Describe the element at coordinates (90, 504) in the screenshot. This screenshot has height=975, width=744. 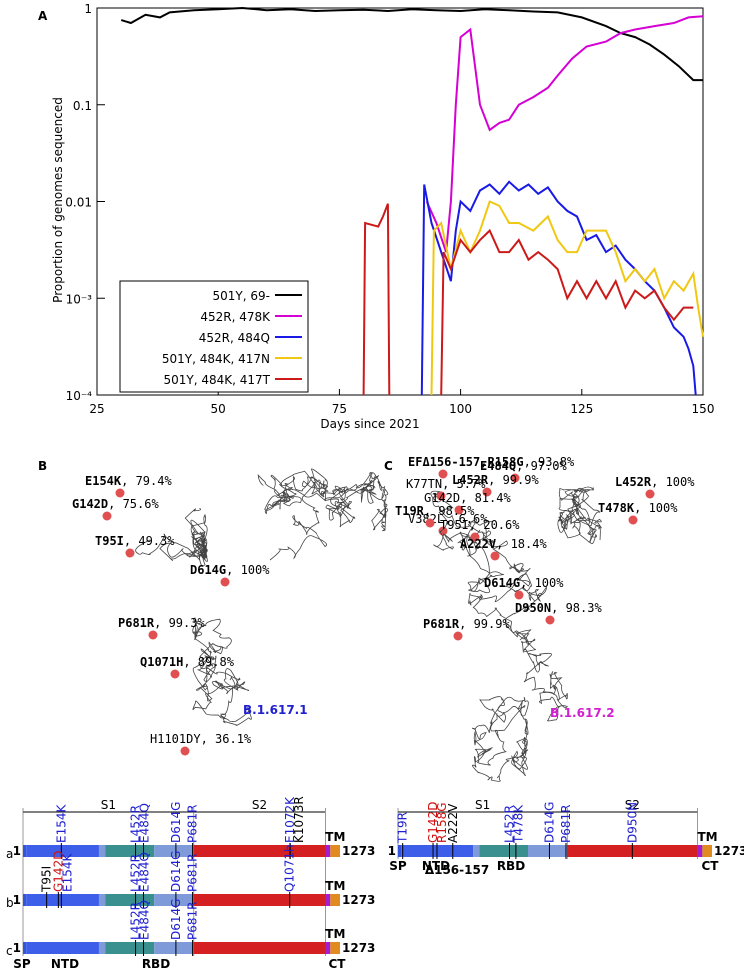
I see `mutation-name: G142D` at that location.